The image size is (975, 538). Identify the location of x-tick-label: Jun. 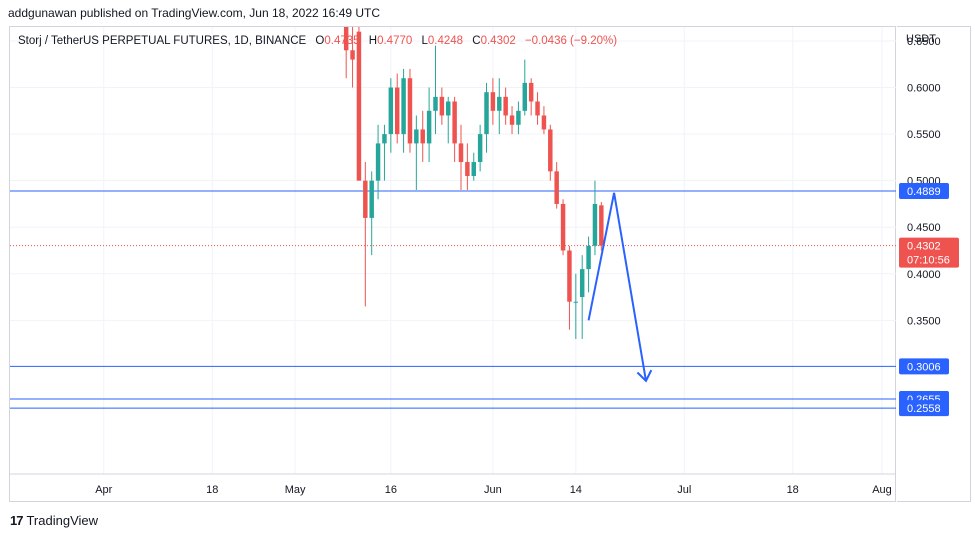
(493, 490).